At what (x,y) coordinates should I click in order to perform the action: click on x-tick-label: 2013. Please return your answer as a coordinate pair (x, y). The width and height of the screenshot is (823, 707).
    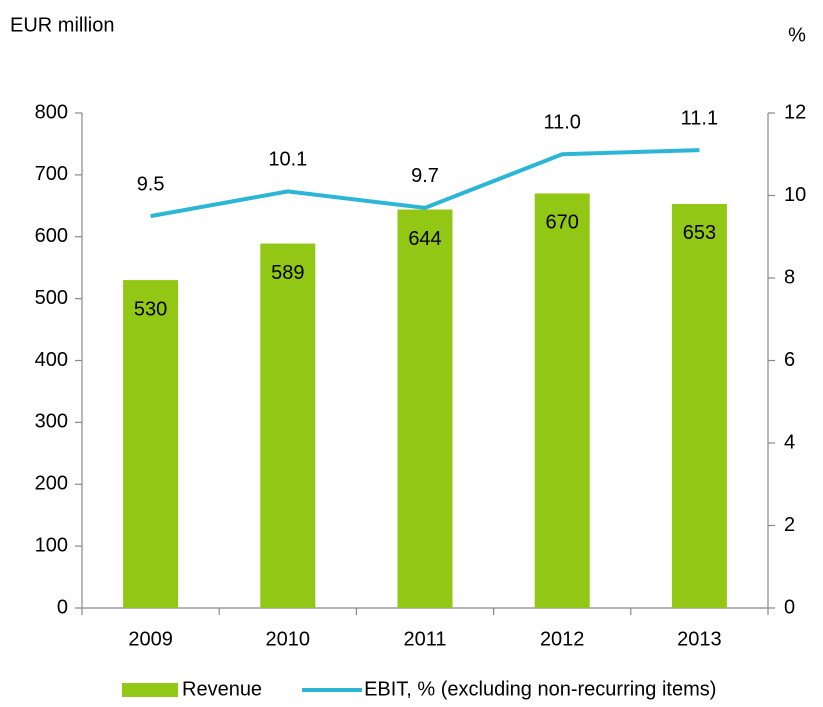
    Looking at the image, I should click on (699, 639).